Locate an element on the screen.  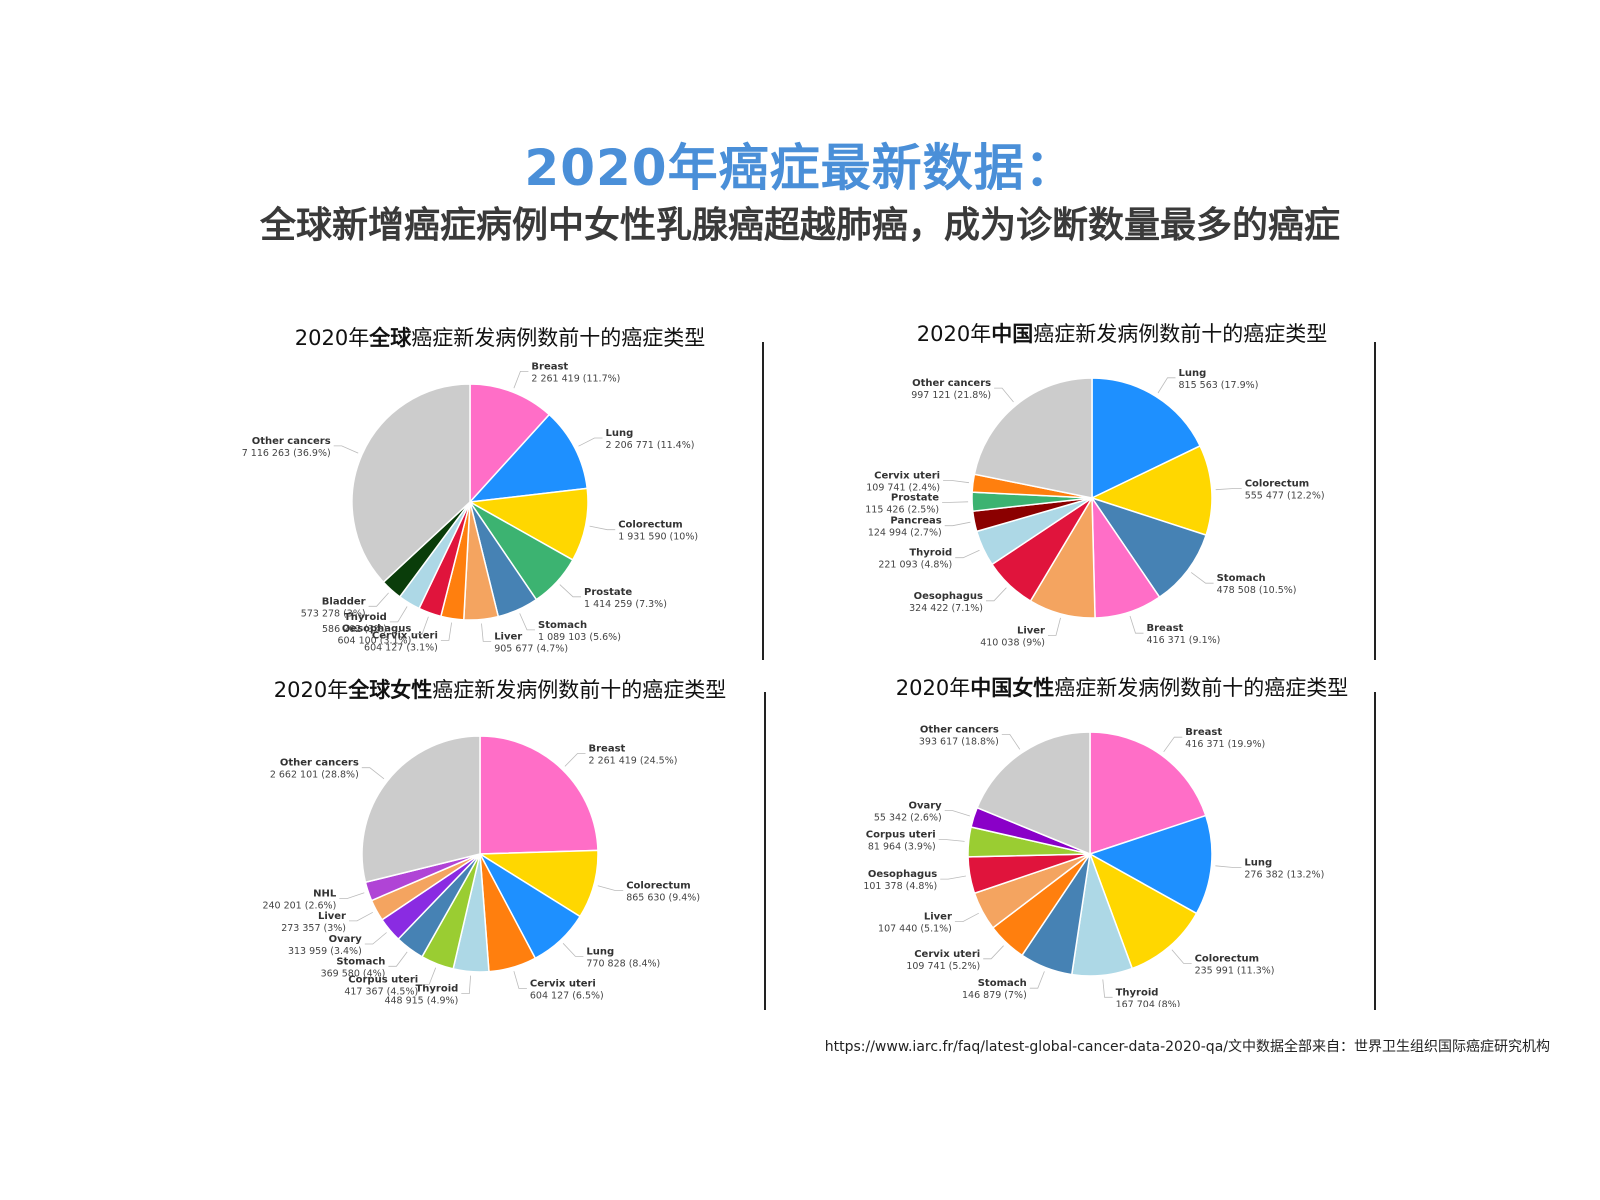
slice-label-value: 586 202 (3%) is located at coordinates (354, 629).